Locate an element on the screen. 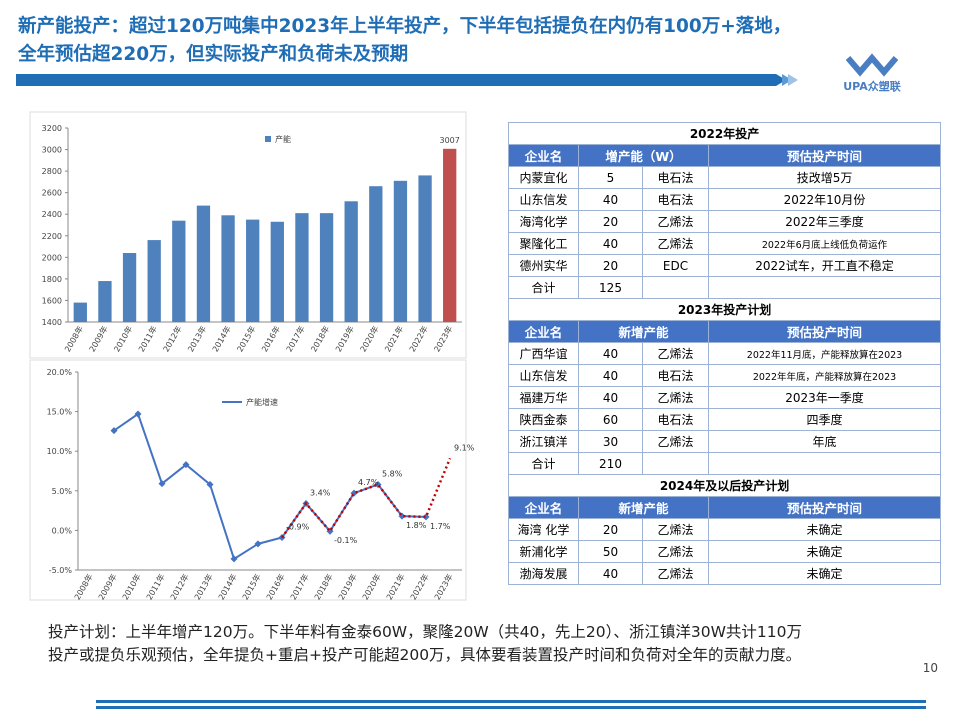  header-cell: 增产能（W） is located at coordinates (643, 155).